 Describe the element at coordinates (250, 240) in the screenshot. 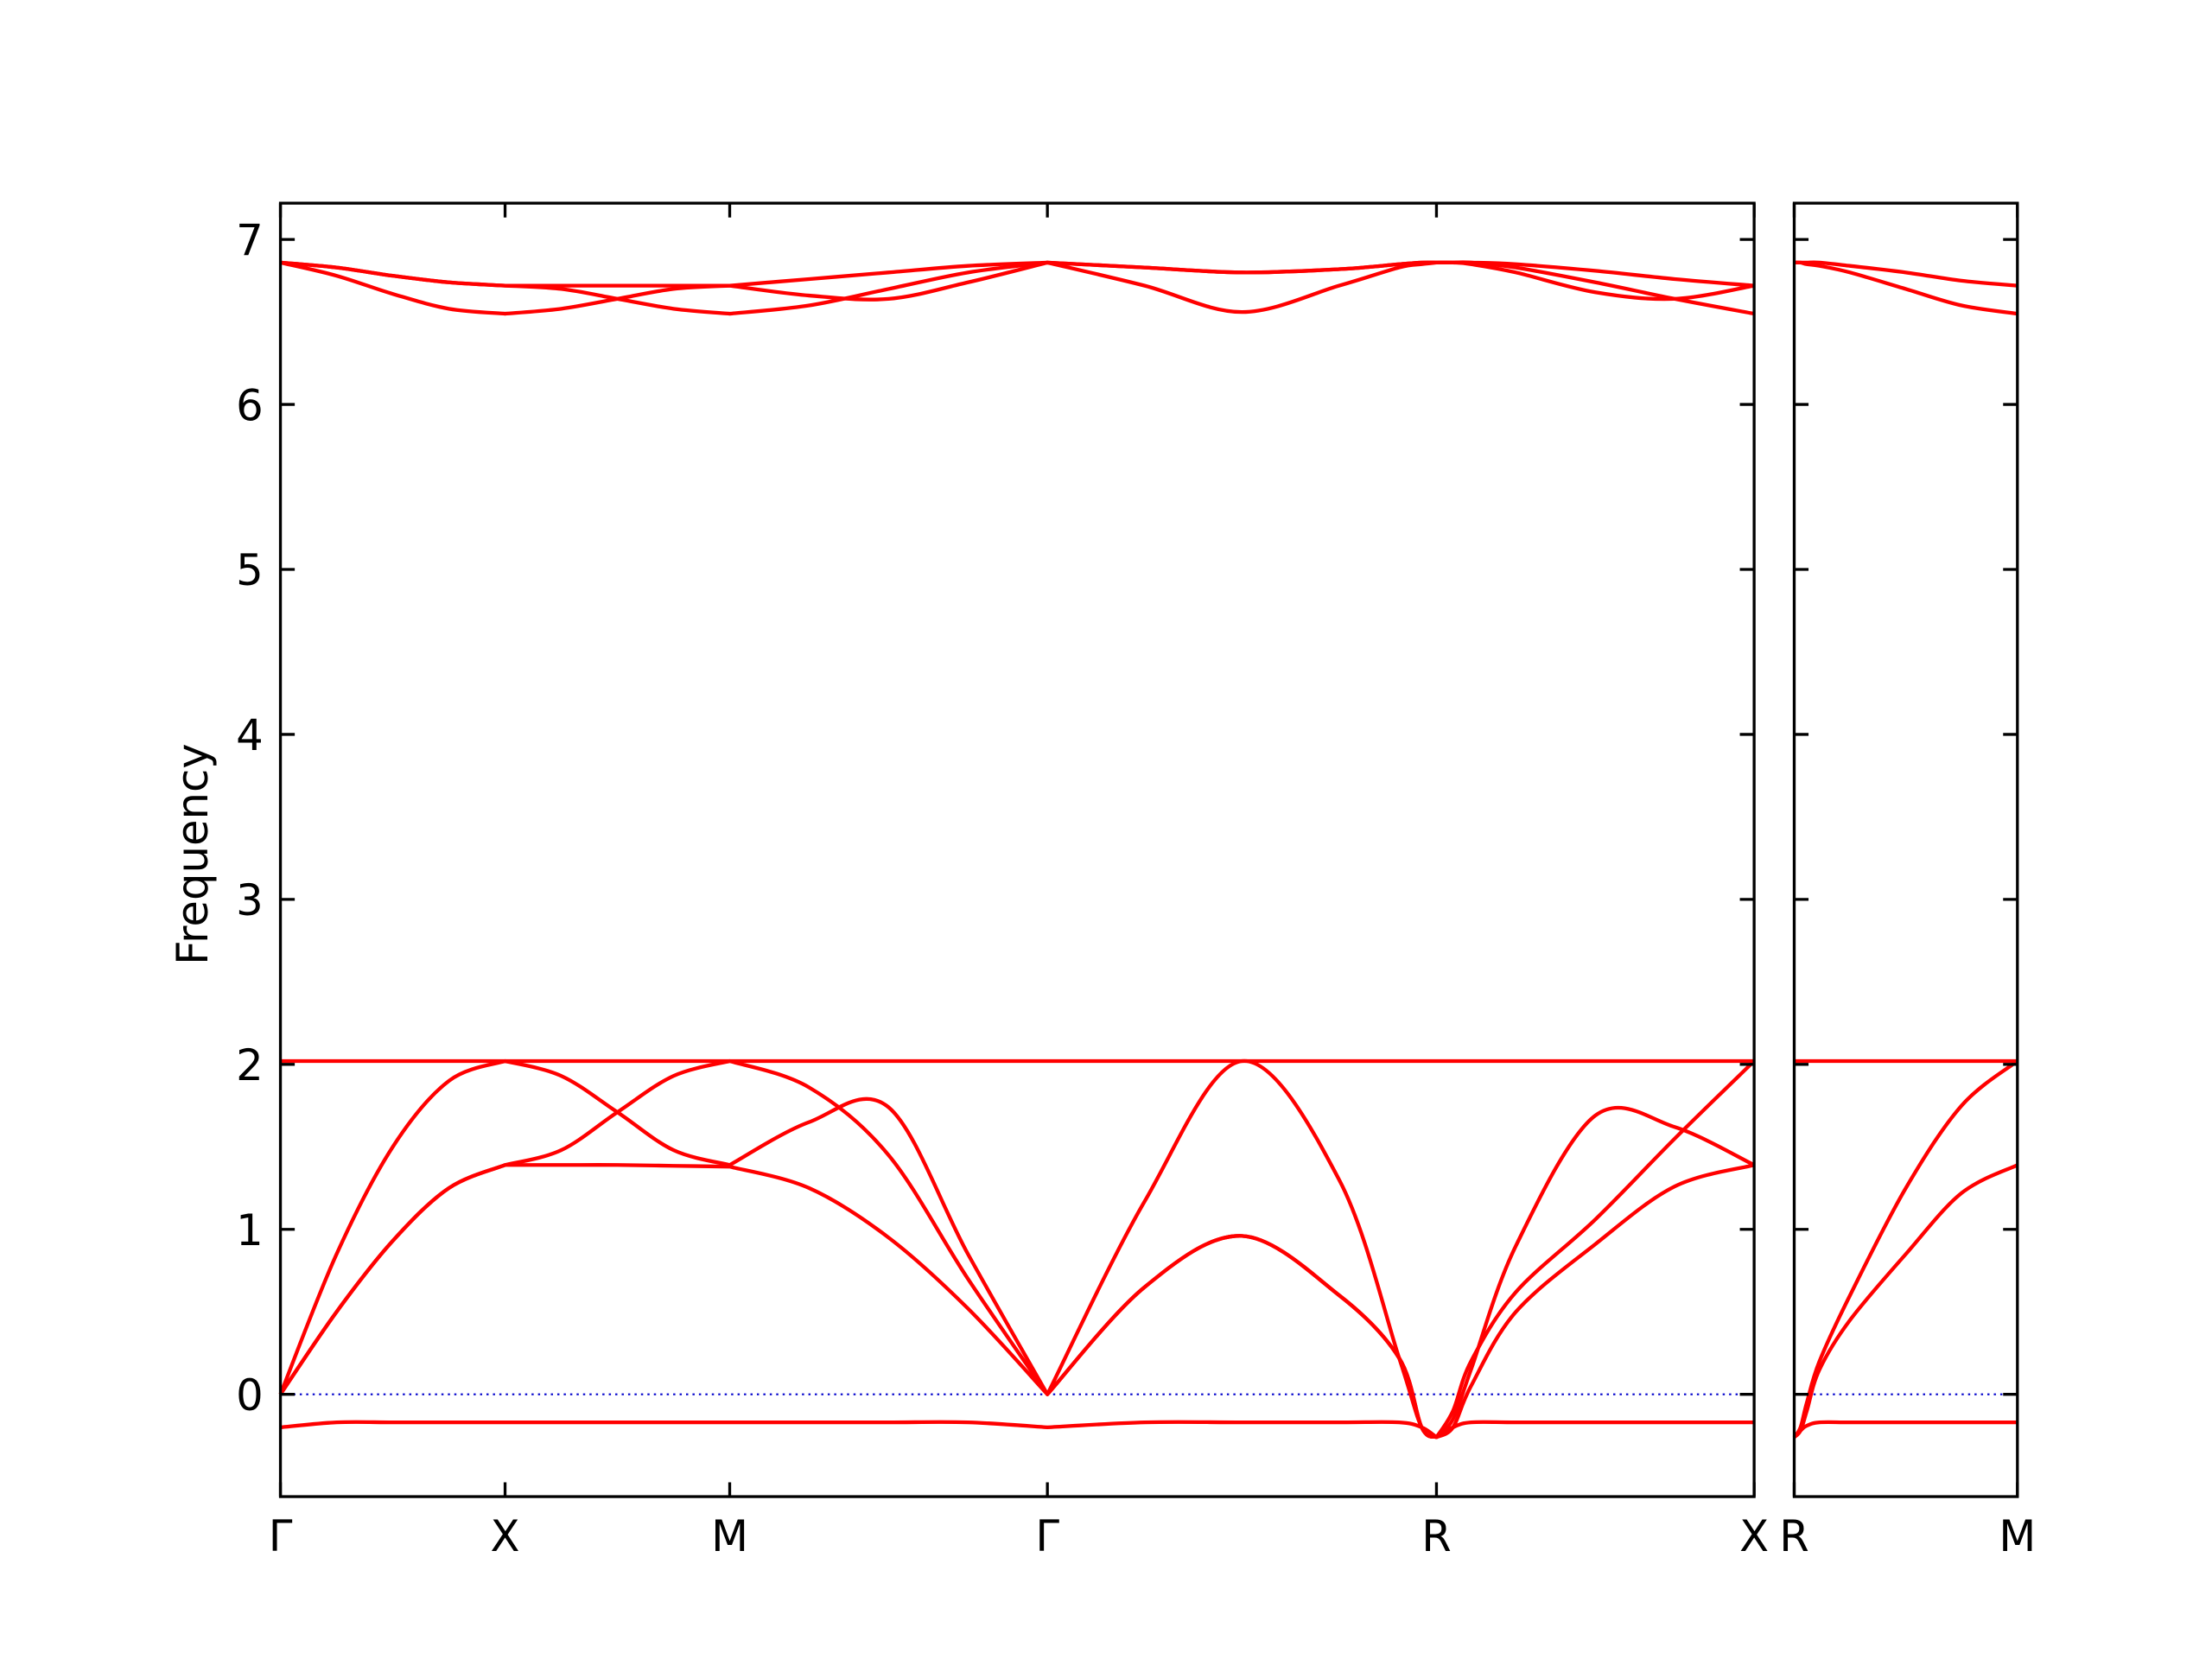

I see `y-tick-label: 7` at that location.